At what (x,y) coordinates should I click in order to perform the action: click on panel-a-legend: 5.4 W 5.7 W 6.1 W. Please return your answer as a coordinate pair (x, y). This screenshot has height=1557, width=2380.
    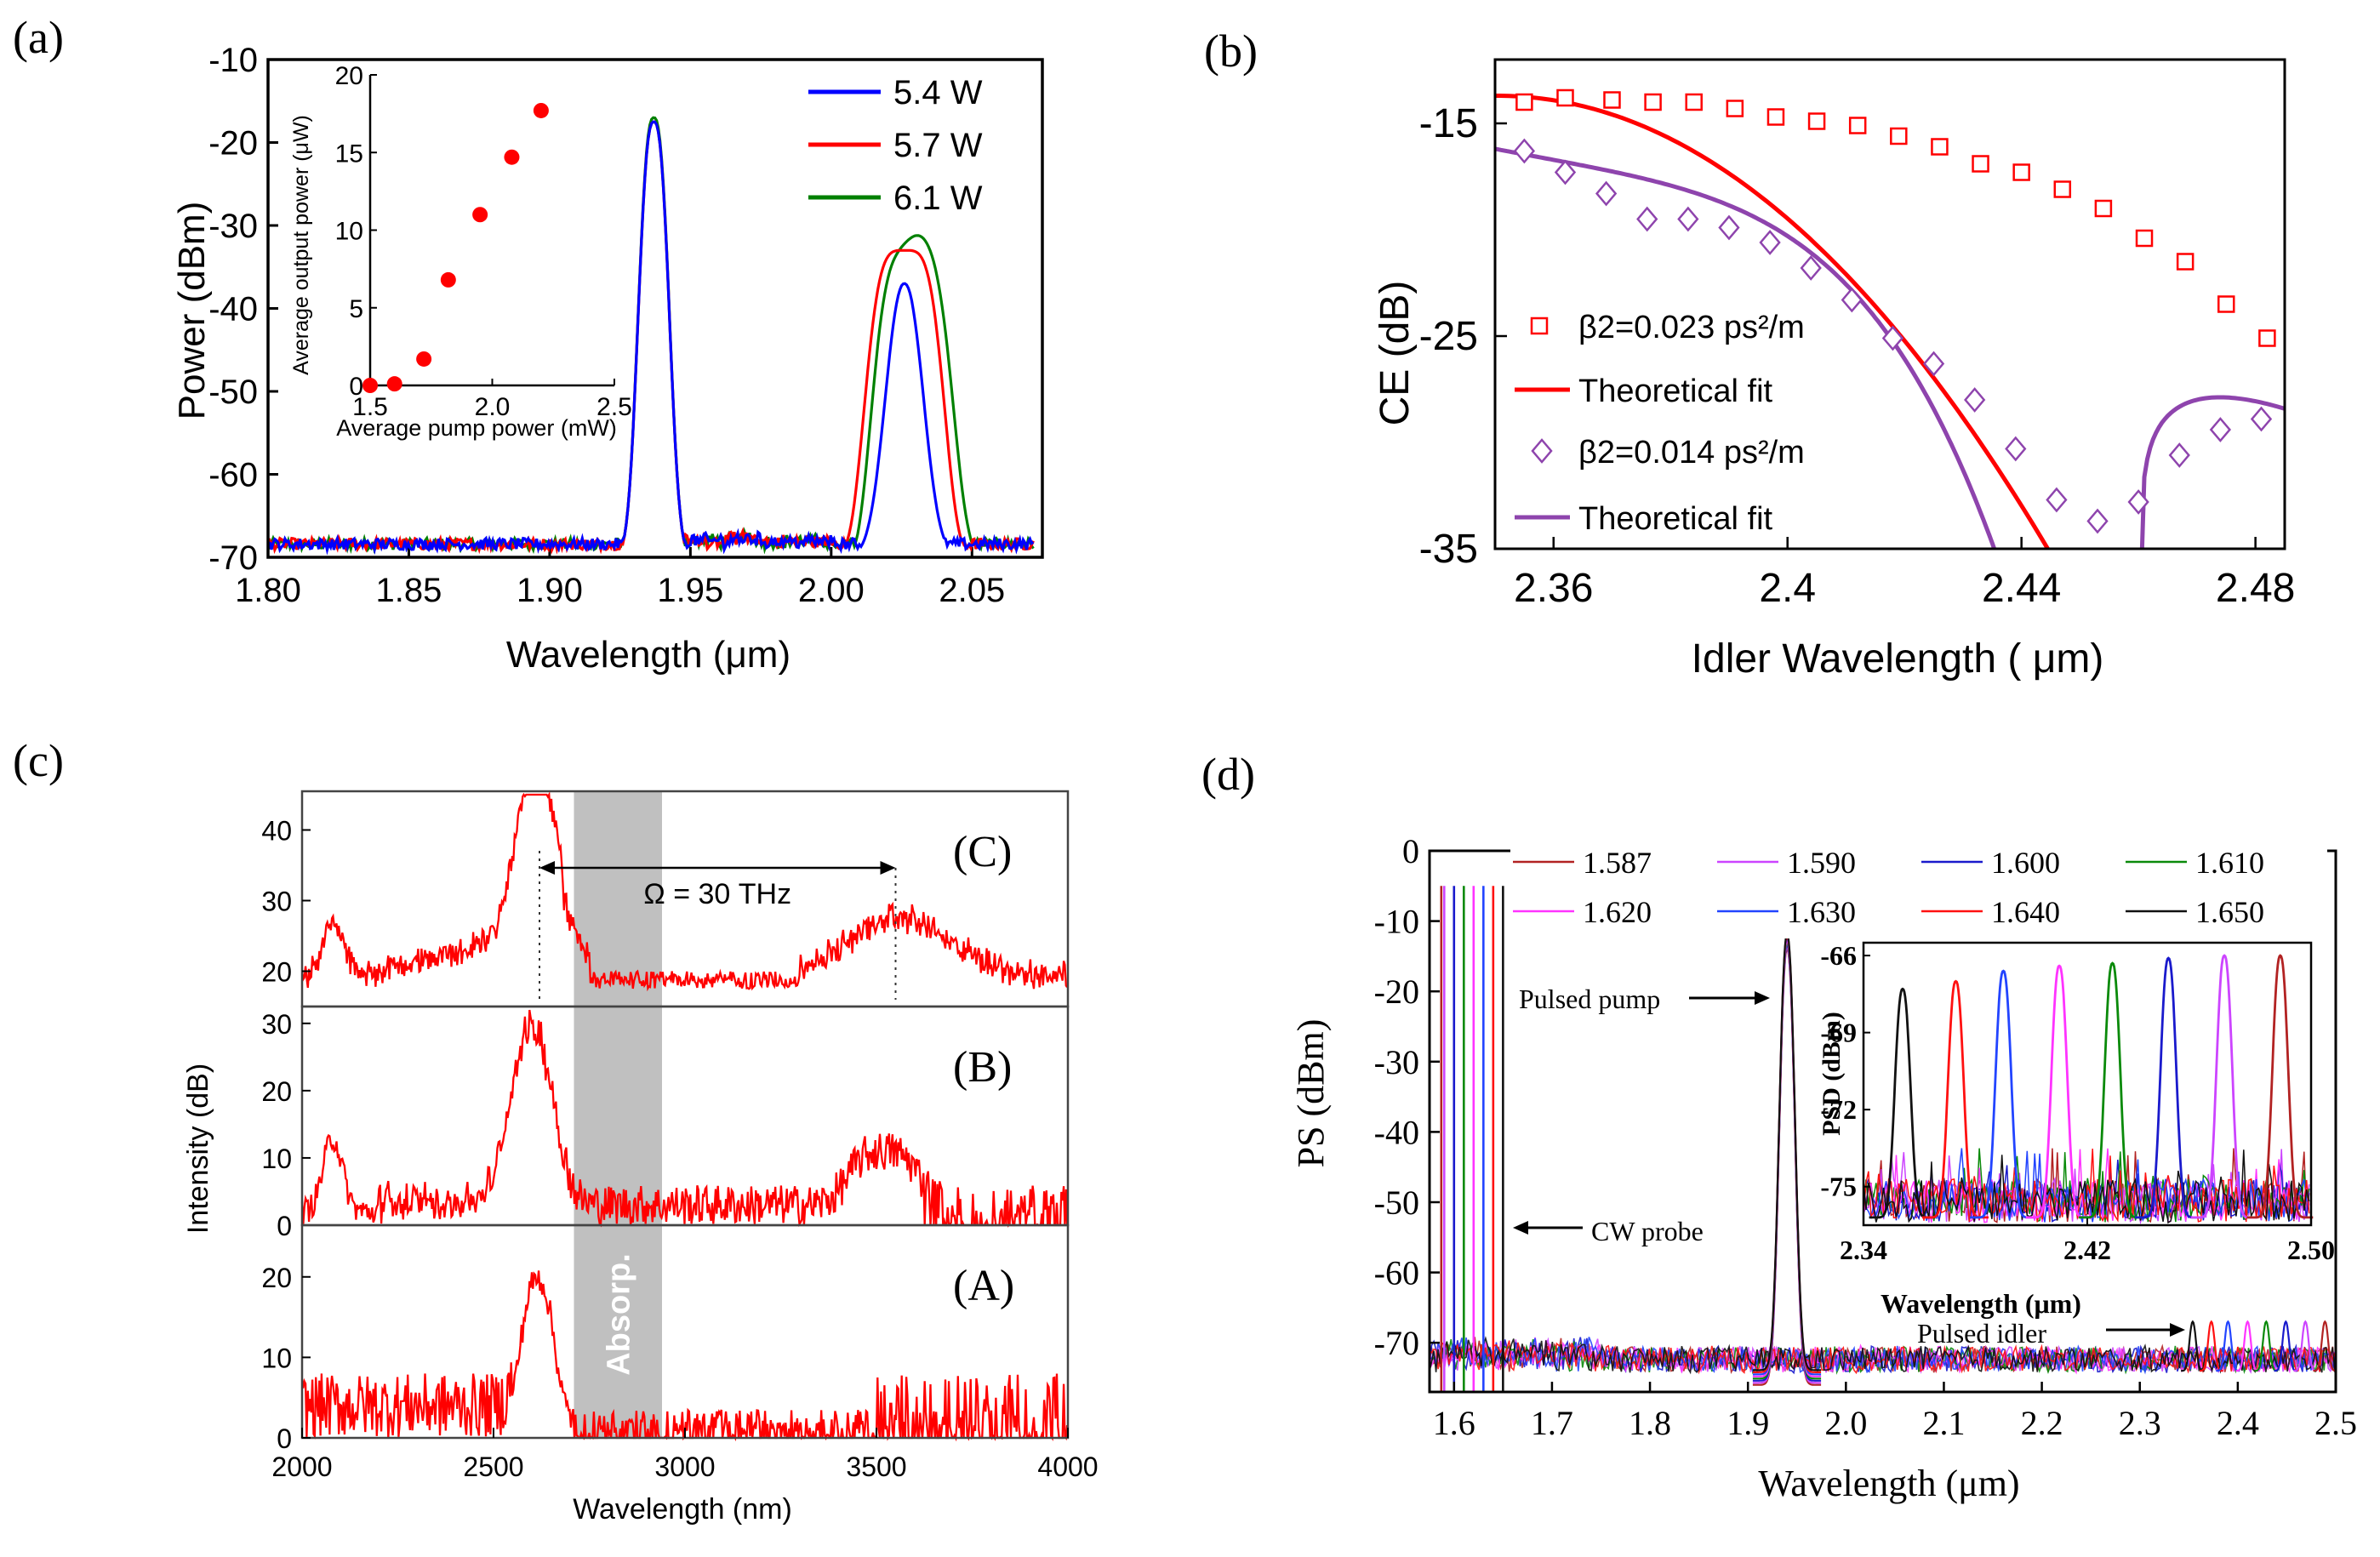
    Looking at the image, I should click on (895, 145).